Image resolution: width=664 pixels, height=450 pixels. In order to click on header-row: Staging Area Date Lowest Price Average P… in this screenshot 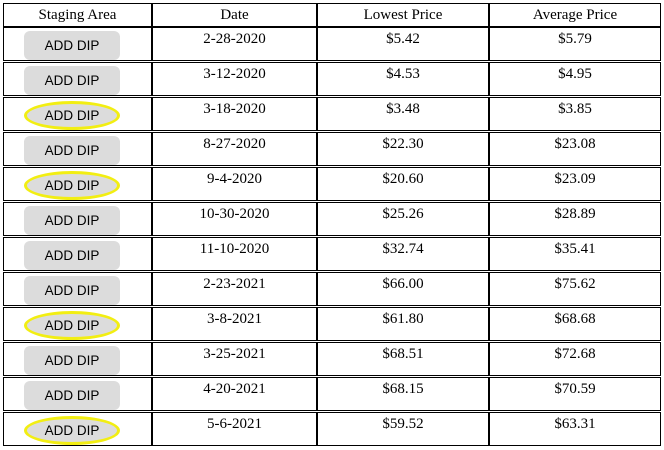, I will do `click(332, 15)`.